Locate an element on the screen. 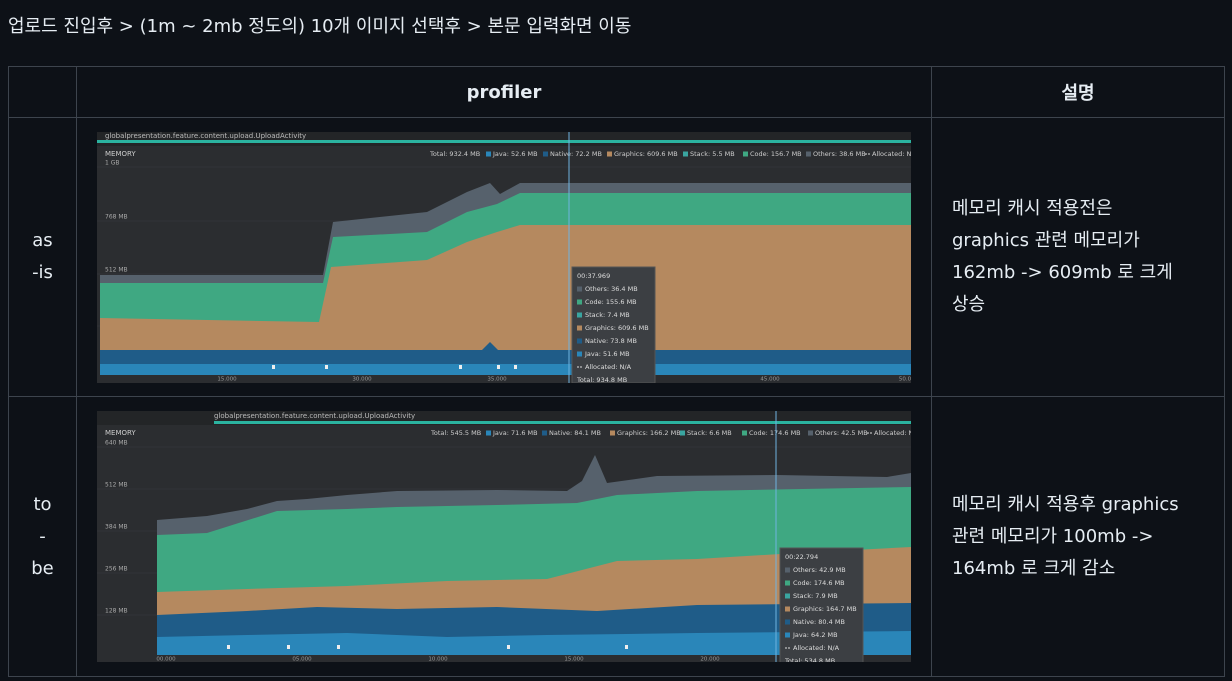 The width and height of the screenshot is (1232, 681). description-line: graphics 관련 메모리가 is located at coordinates (1046, 240).